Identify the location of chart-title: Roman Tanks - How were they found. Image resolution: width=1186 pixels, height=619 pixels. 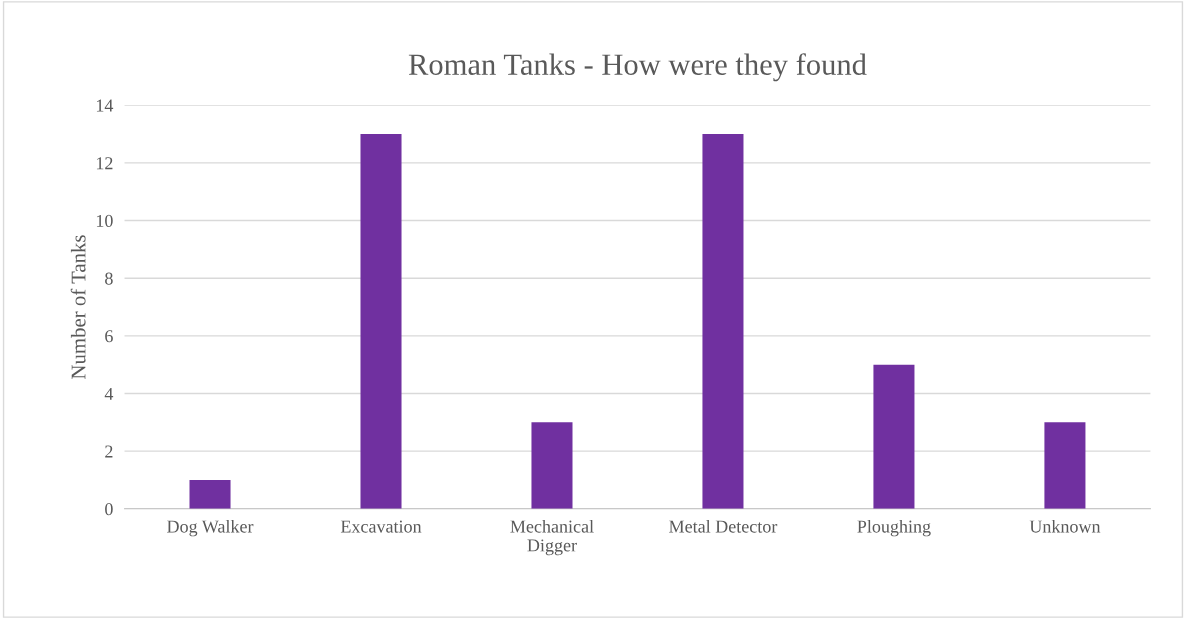
(637, 67).